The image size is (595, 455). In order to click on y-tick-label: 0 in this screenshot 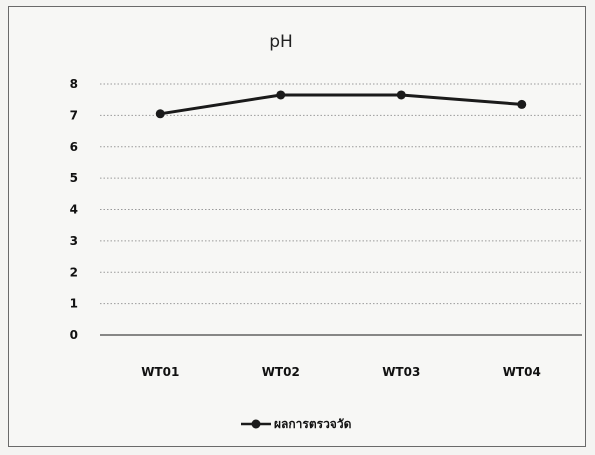, I will do `click(74, 335)`.